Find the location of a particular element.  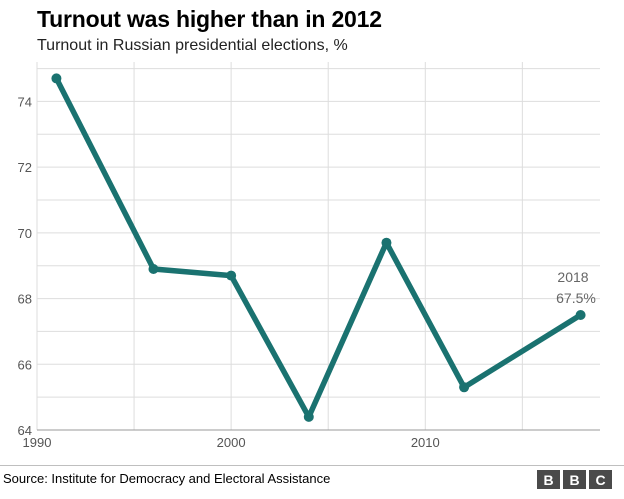

x-tick-label: 2000 is located at coordinates (231, 442).